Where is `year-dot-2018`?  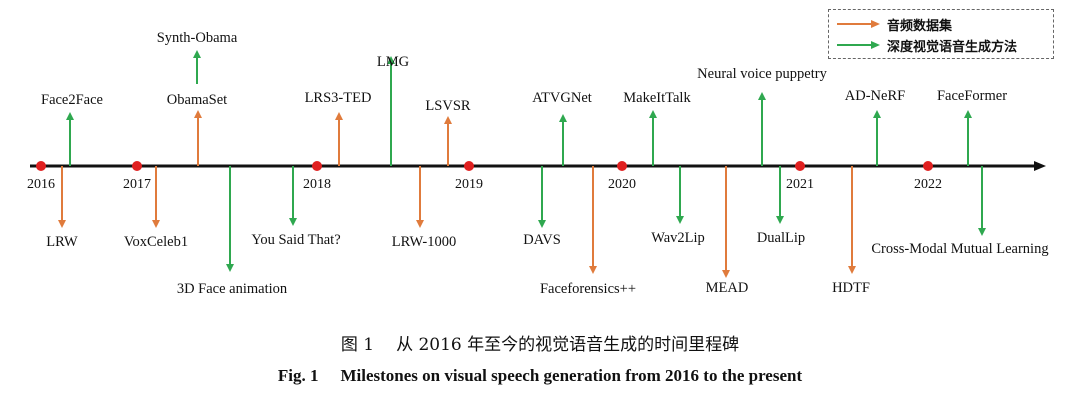
year-dot-2018 is located at coordinates (317, 166).